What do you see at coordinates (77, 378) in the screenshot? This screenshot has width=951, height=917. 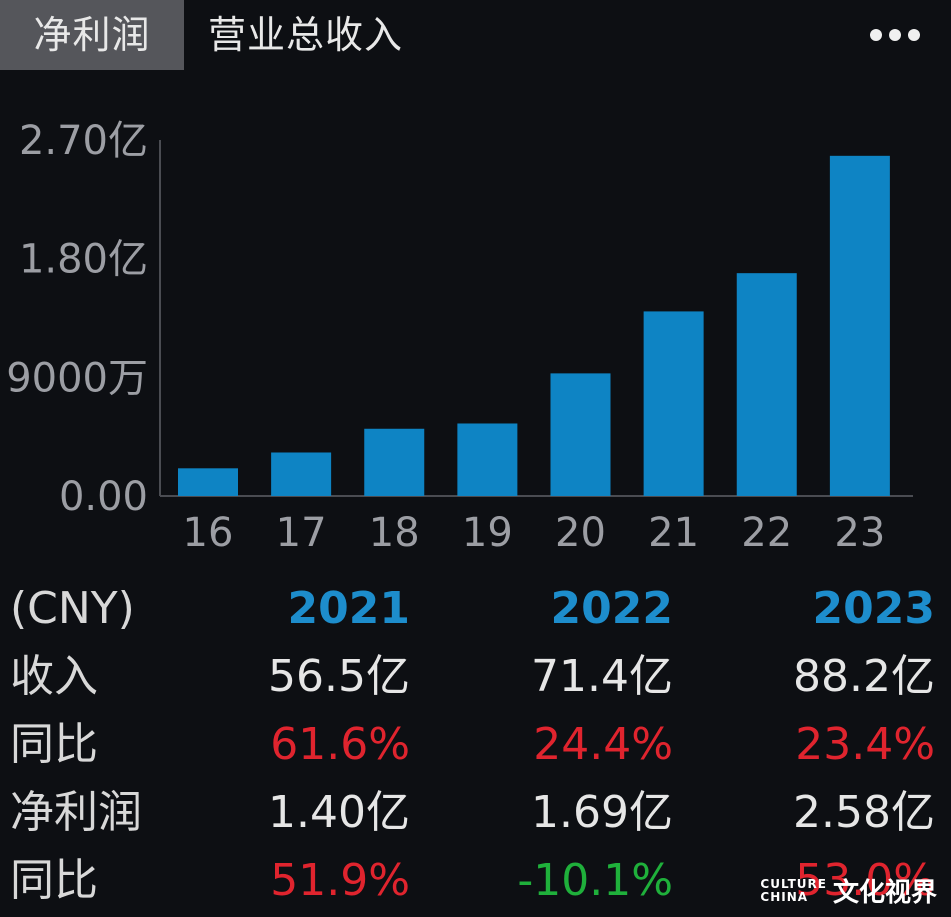 I see `y-tick-label: 9000万` at bounding box center [77, 378].